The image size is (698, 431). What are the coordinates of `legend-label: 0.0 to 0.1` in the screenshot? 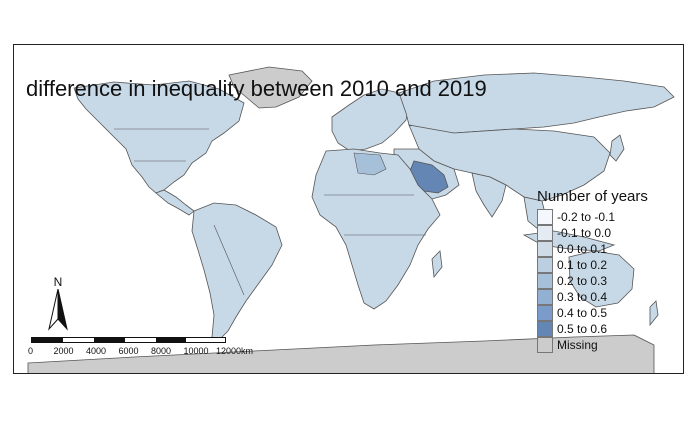 It's located at (582, 249).